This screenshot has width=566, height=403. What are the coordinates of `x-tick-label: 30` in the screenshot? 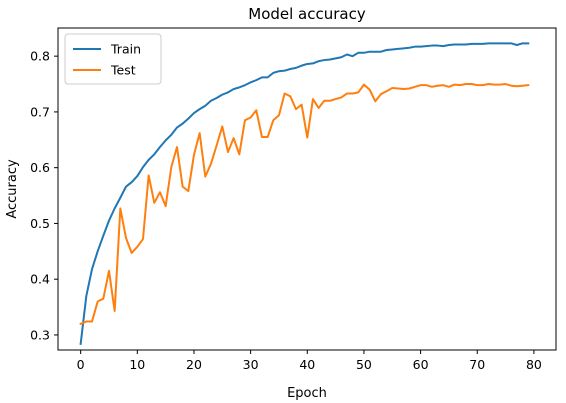 It's located at (251, 364).